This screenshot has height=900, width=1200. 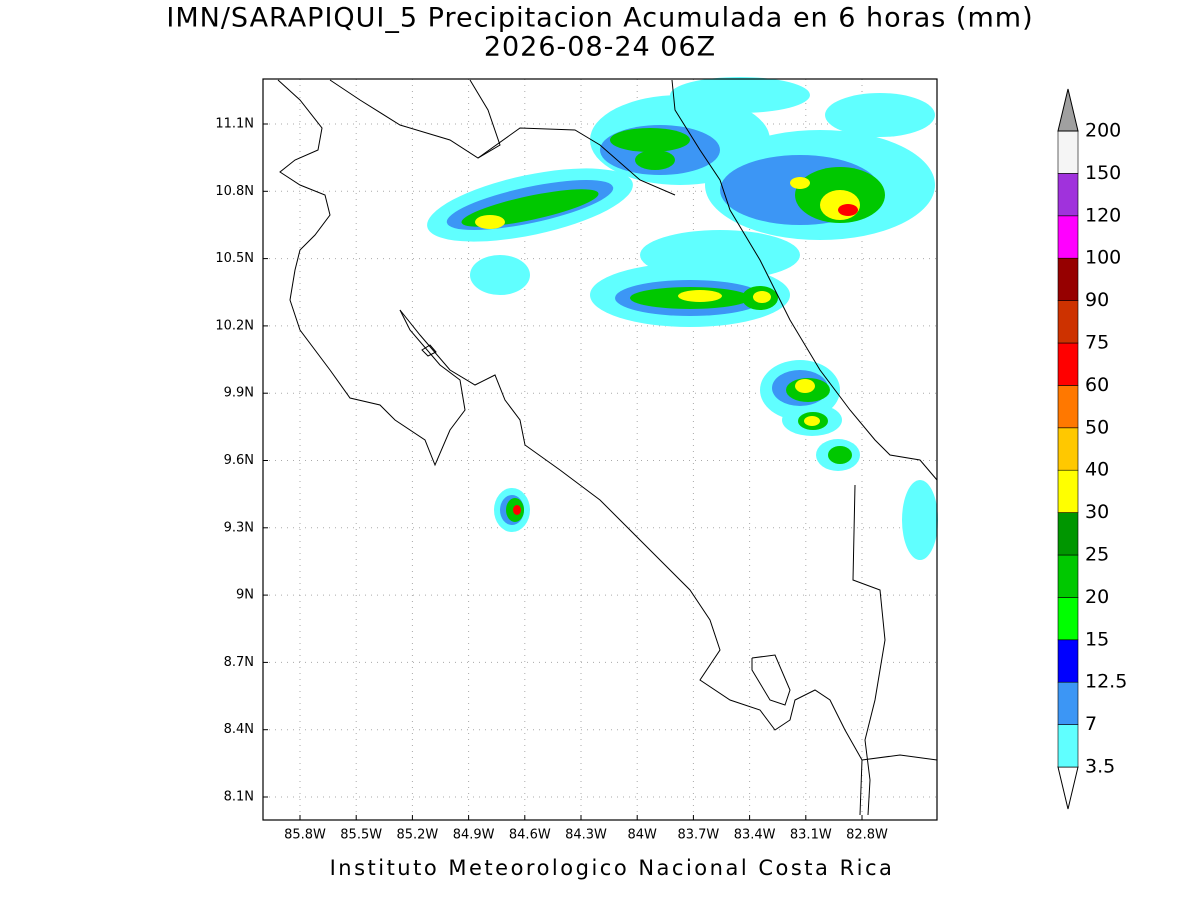 I want to click on lon-tick-label: 85.5W, so click(x=361, y=835).